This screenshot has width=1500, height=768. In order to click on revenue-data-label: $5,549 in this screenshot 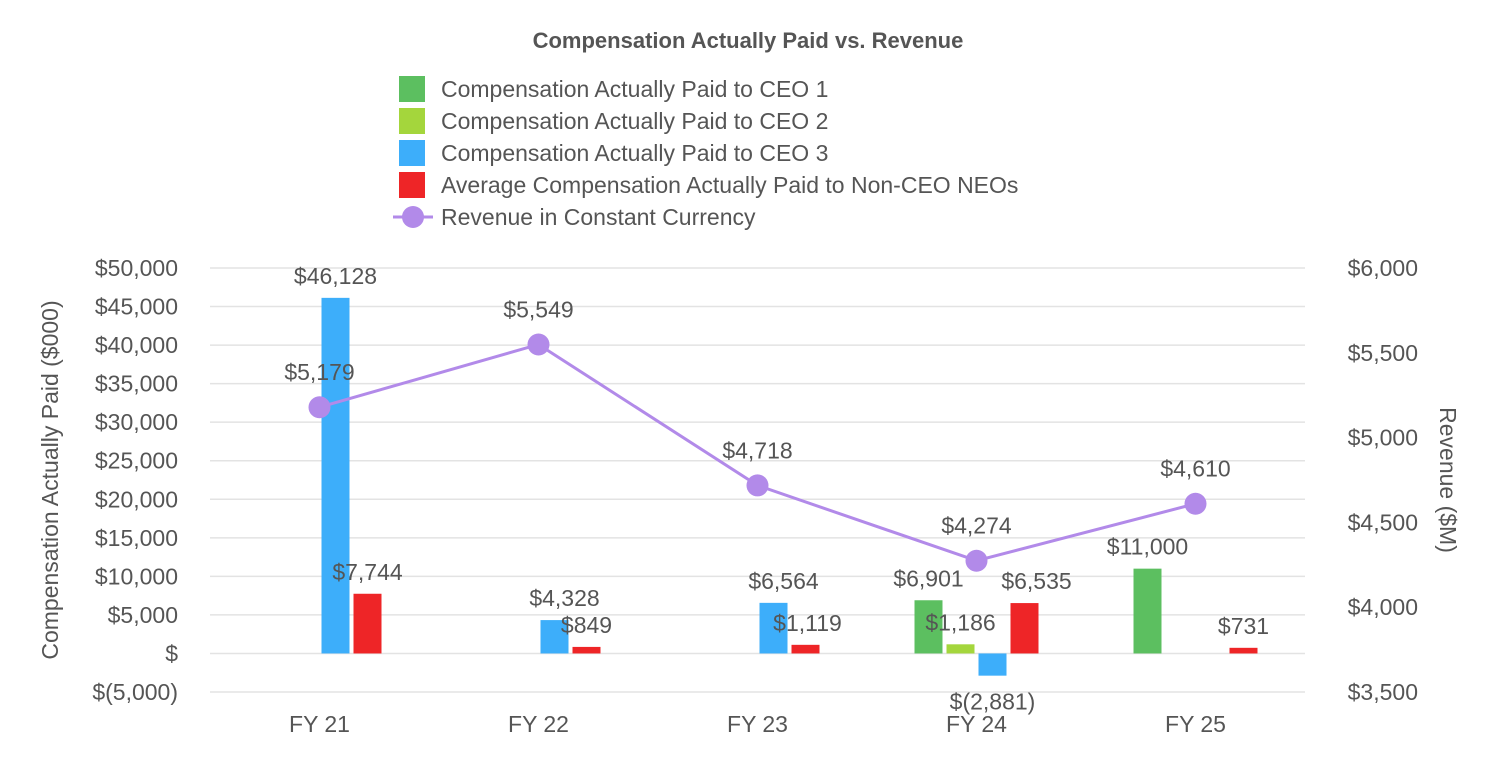, I will do `click(538, 309)`.